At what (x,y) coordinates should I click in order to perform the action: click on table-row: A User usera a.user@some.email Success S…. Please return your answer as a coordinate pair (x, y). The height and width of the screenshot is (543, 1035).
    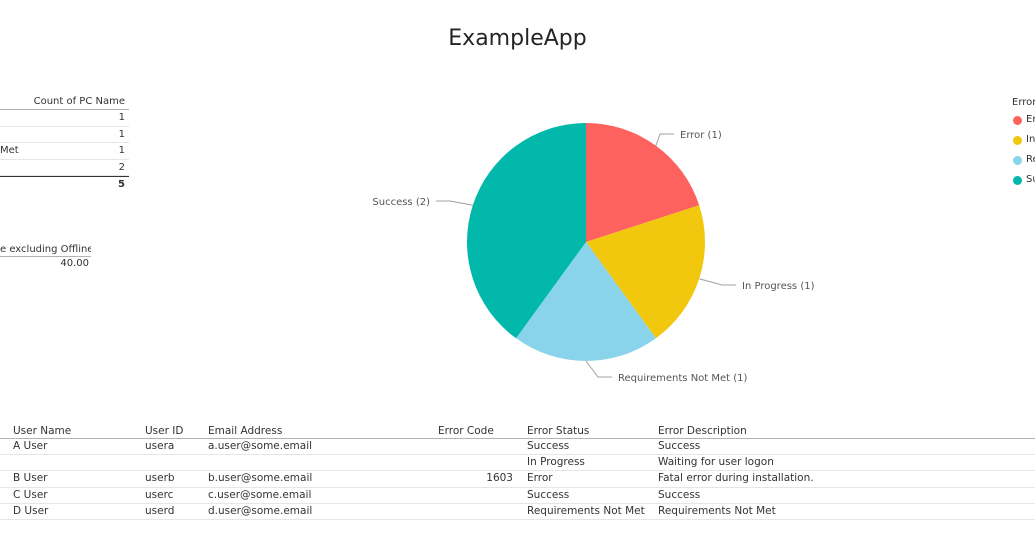
    Looking at the image, I should click on (517, 447).